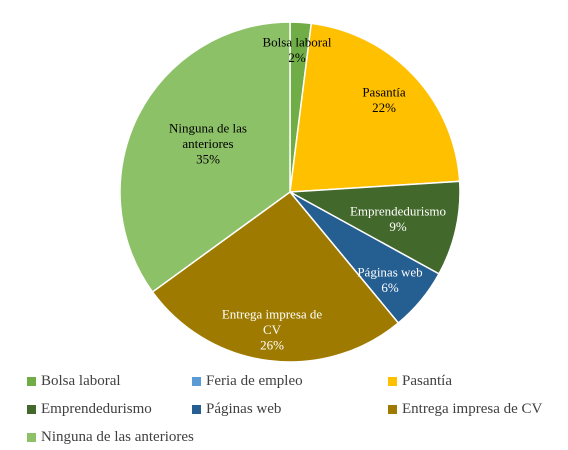 Image resolution: width=568 pixels, height=450 pixels. I want to click on slice-label-ninguna-de-las-anteriores: Ninguna de las anteriores 35%, so click(208, 144).